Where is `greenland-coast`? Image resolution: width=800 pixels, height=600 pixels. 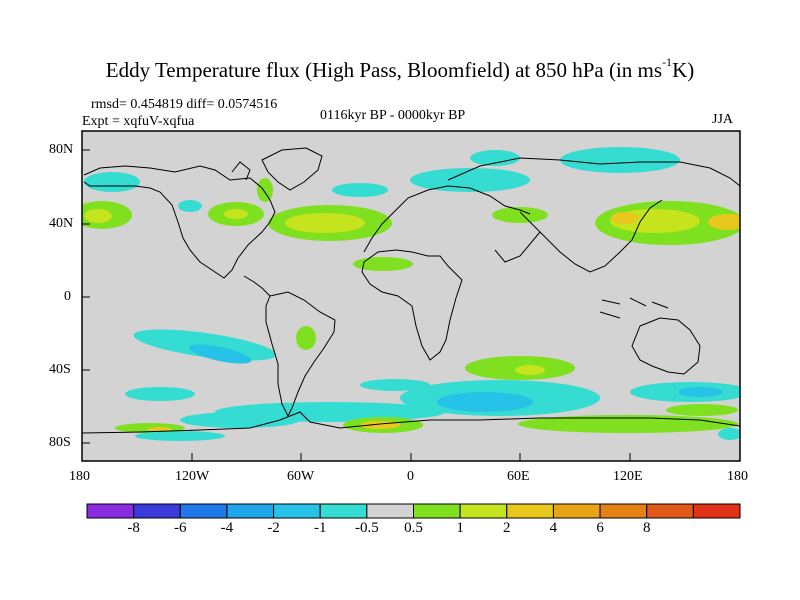 greenland-coast is located at coordinates (292, 169).